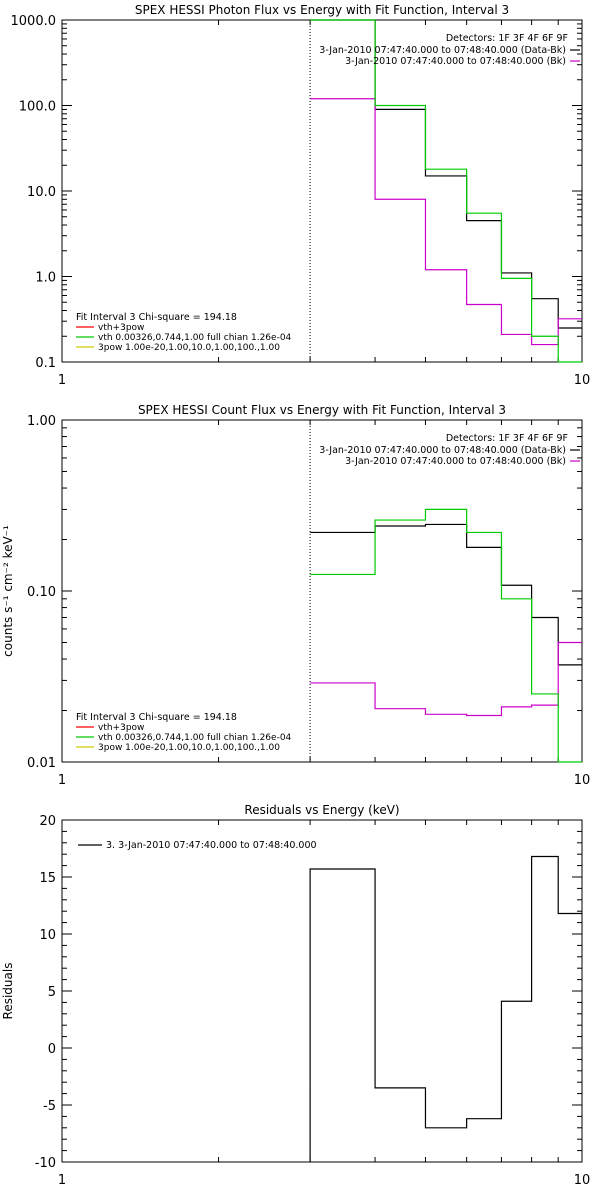  I want to click on y-axis-label: Residuals, so click(8, 991).